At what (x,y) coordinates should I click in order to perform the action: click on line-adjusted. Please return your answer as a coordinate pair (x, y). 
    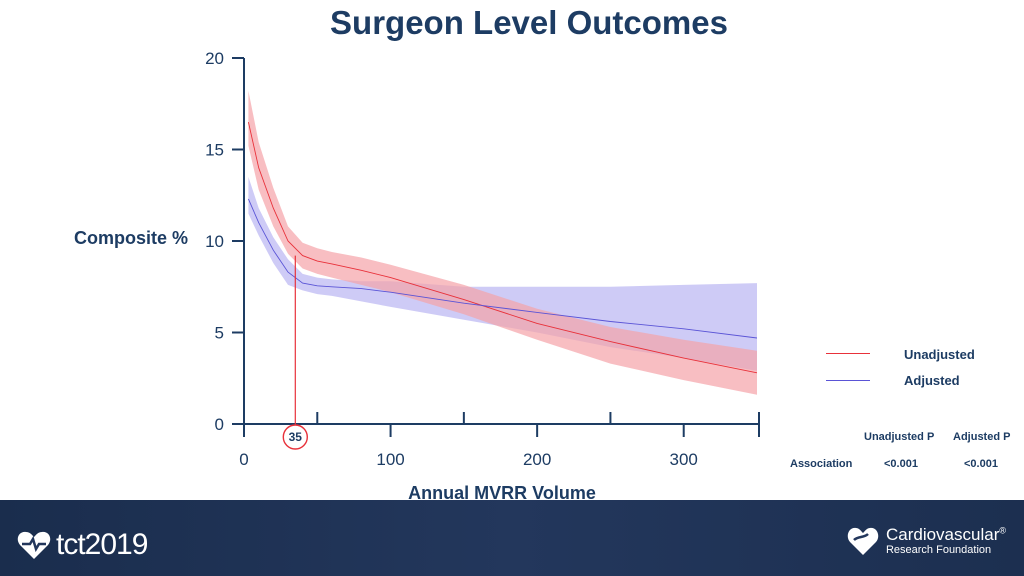
    Looking at the image, I should click on (502, 268).